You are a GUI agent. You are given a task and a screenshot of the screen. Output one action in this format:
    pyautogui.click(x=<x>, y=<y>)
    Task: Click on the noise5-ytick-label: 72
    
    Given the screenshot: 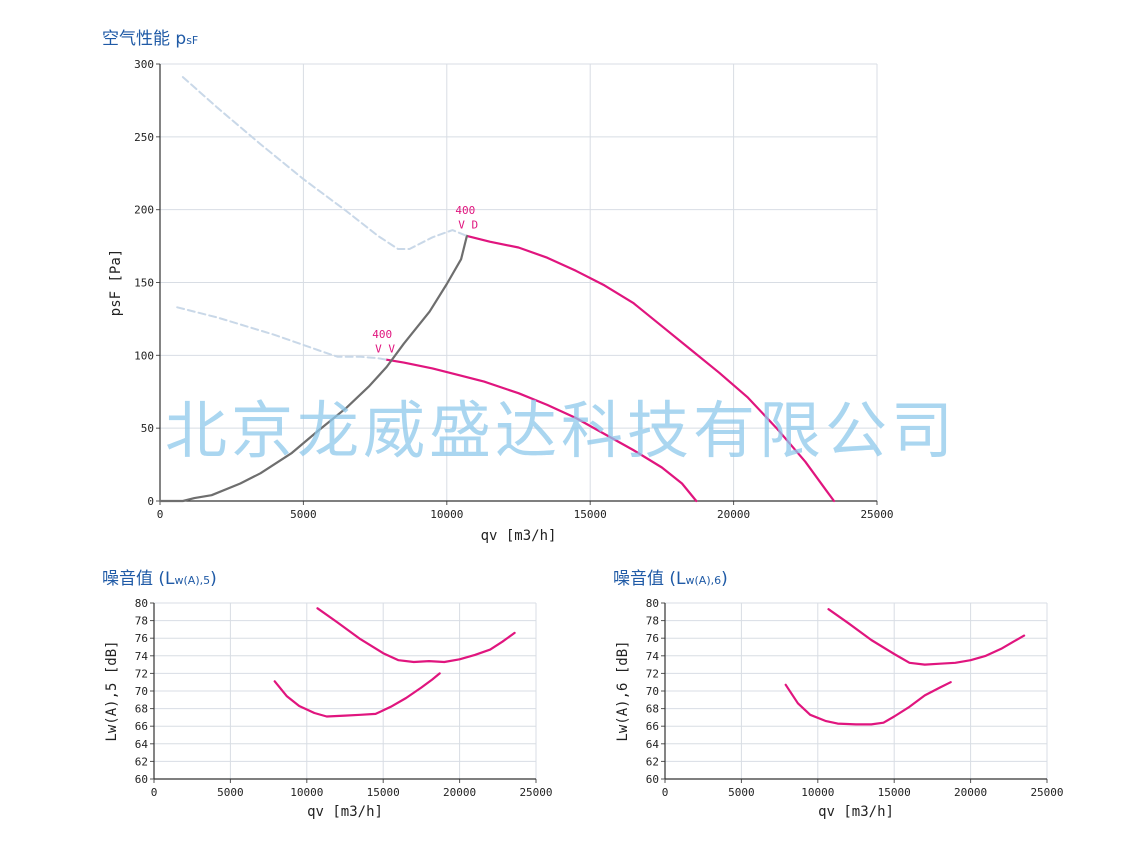 What is the action you would take?
    pyautogui.click(x=141, y=673)
    